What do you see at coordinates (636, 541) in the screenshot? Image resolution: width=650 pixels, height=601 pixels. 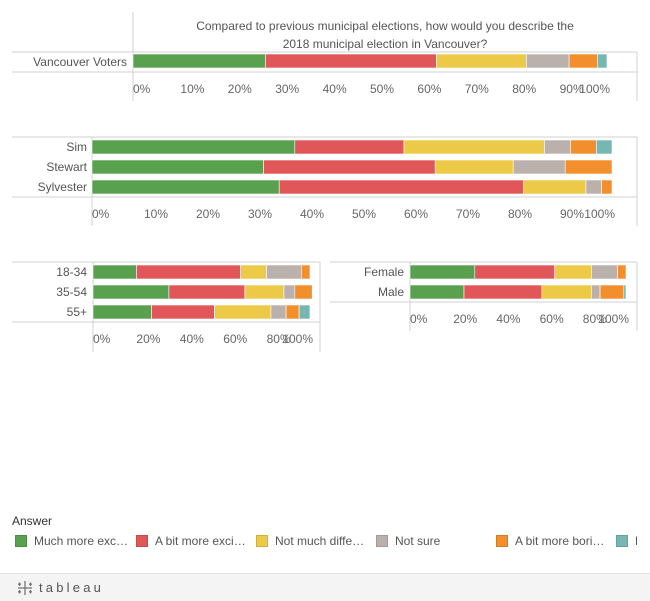 I see `legend-label: M` at bounding box center [636, 541].